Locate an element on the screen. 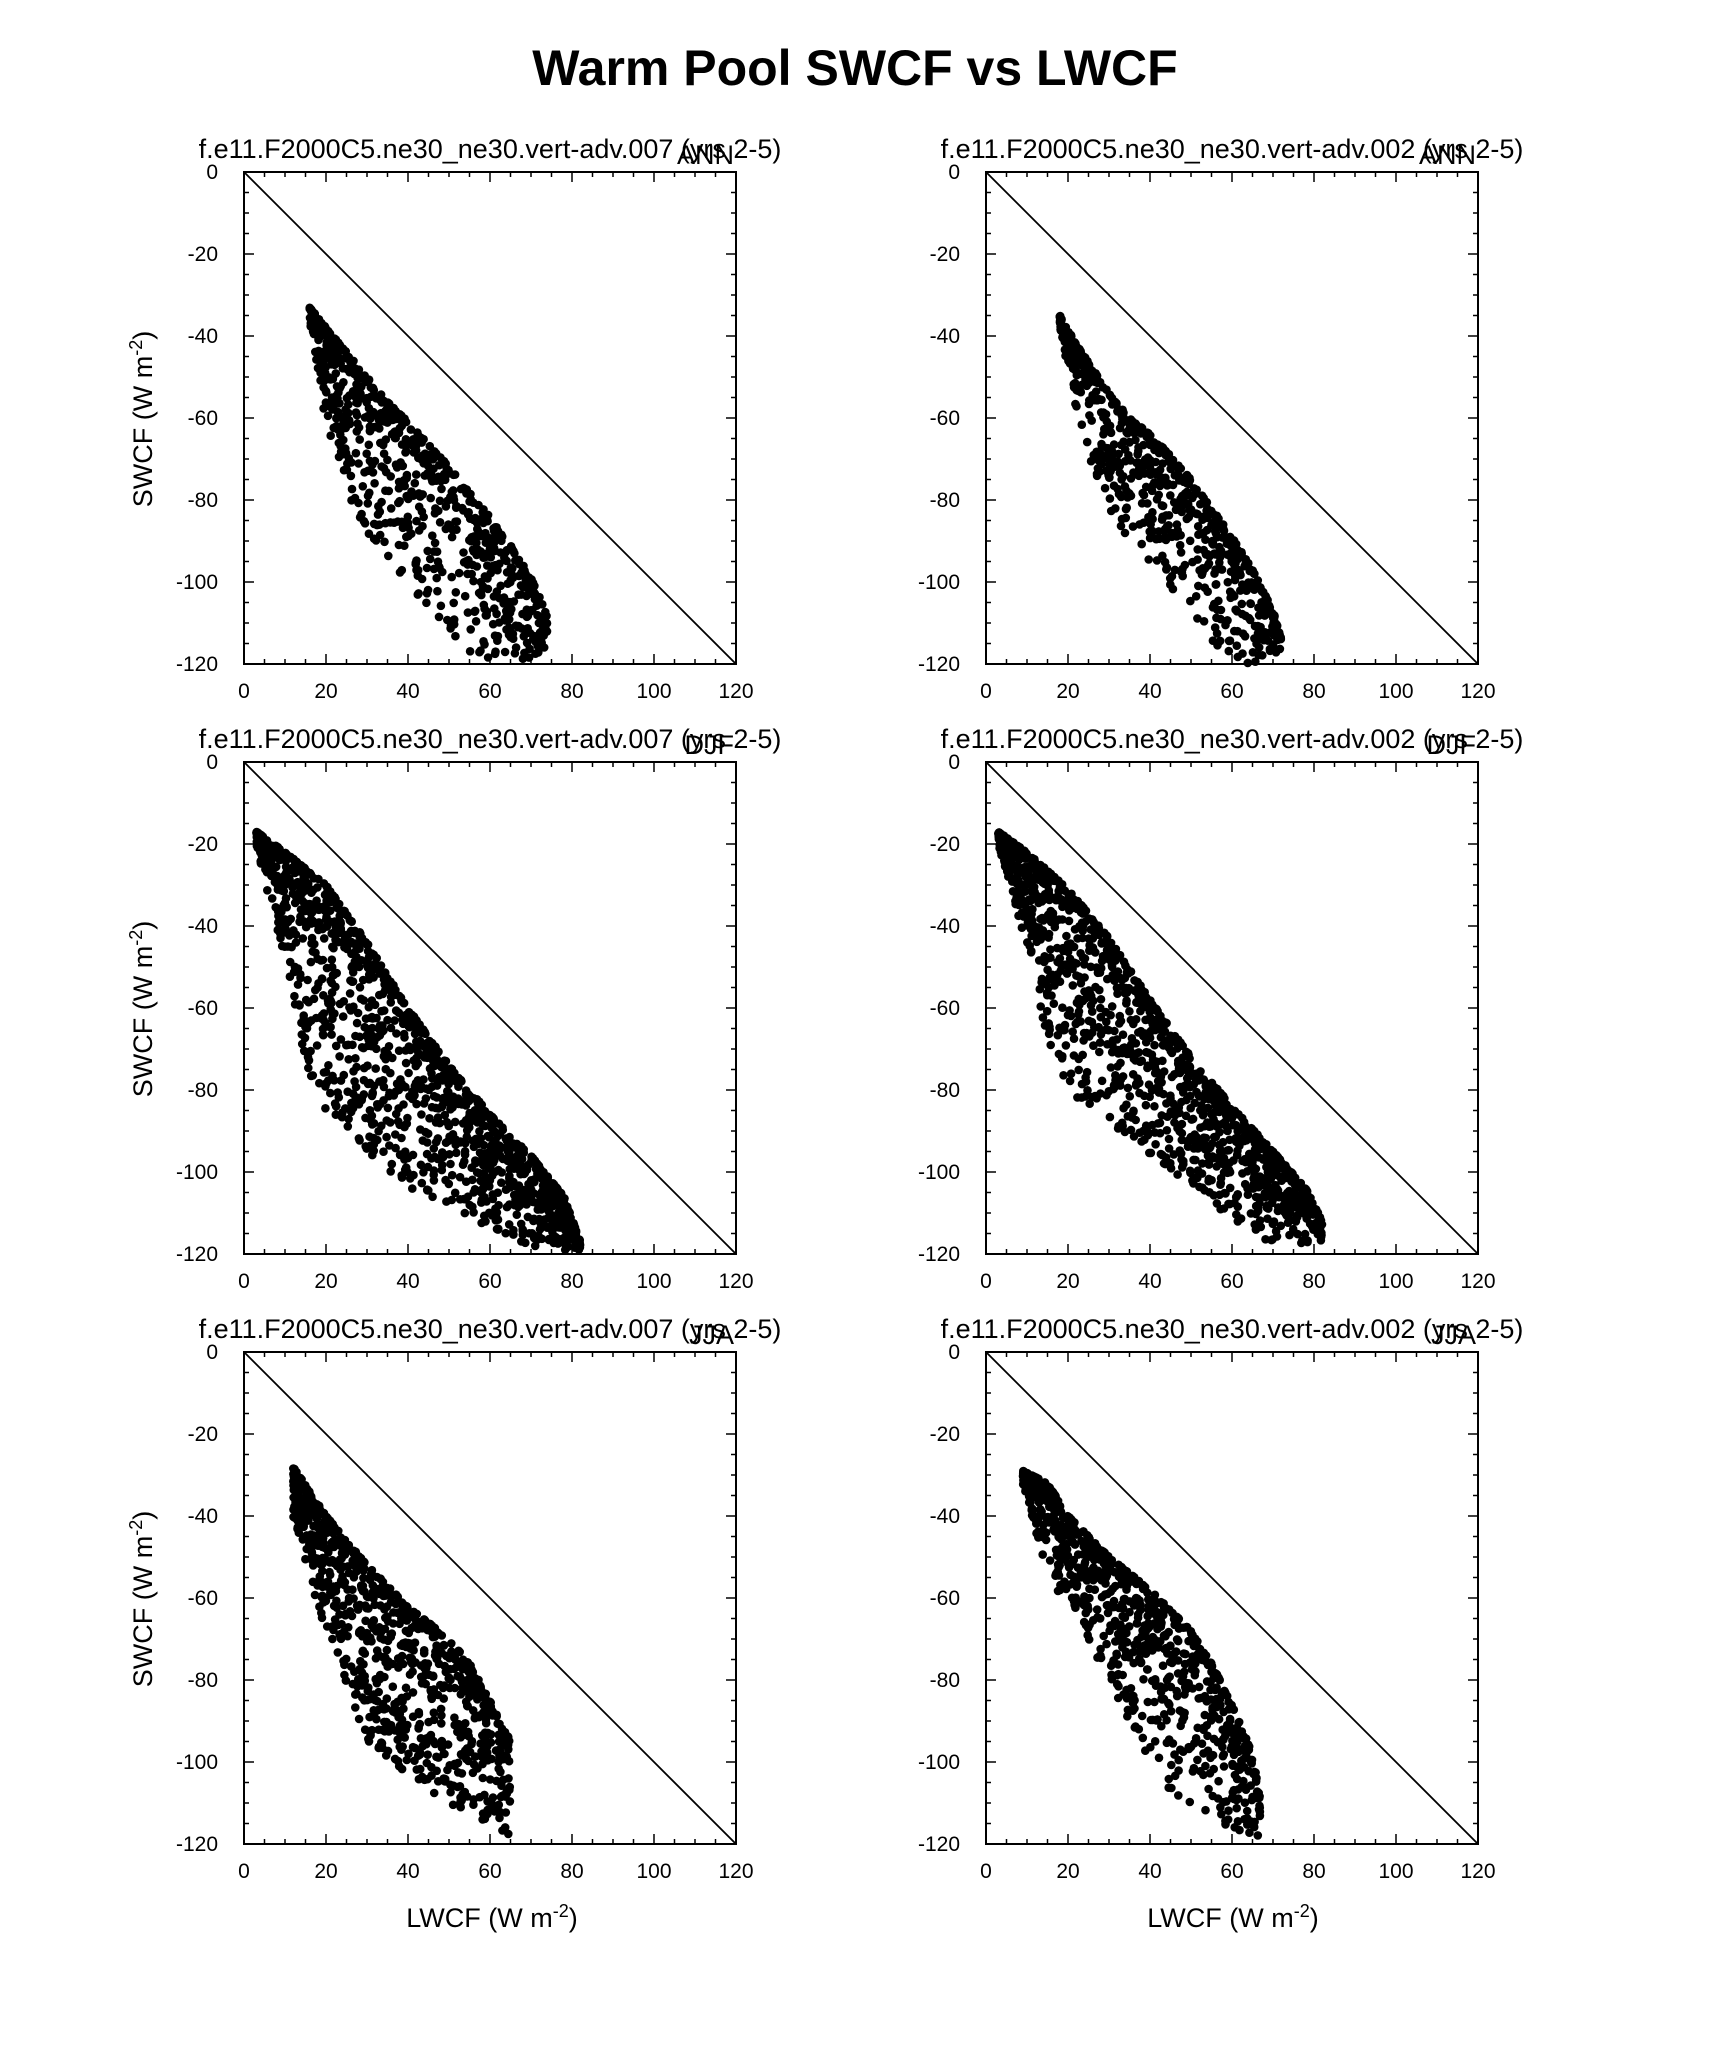  y-tick-label: -40 is located at coordinates (203, 336).